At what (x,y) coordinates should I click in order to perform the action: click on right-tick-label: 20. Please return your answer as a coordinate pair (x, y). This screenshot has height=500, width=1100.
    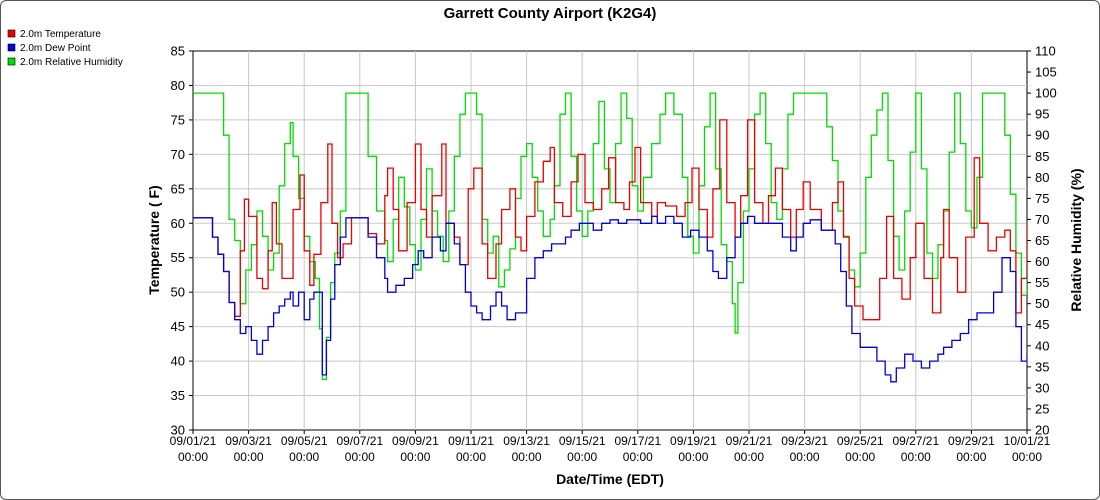
    Looking at the image, I should click on (1042, 430).